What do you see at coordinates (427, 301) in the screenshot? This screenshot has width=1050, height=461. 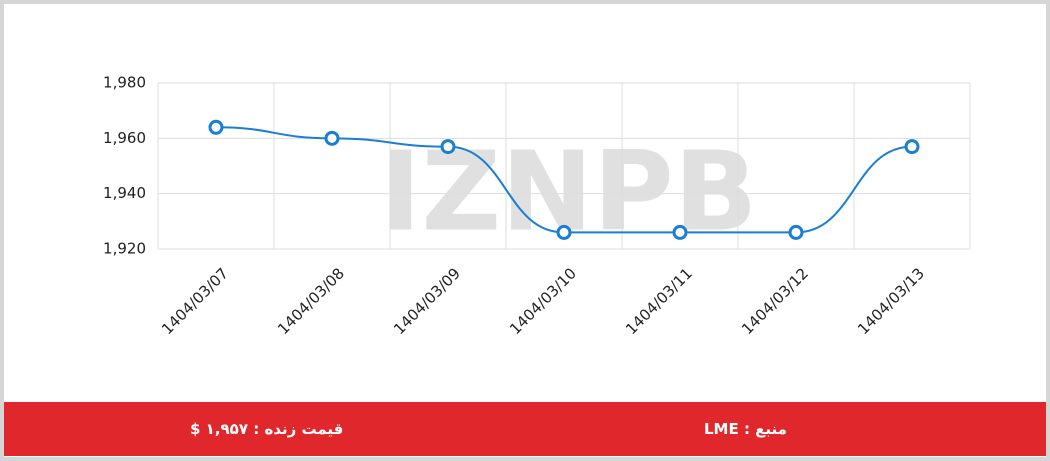 I see `x-tick-label: 1404/03/09` at bounding box center [427, 301].